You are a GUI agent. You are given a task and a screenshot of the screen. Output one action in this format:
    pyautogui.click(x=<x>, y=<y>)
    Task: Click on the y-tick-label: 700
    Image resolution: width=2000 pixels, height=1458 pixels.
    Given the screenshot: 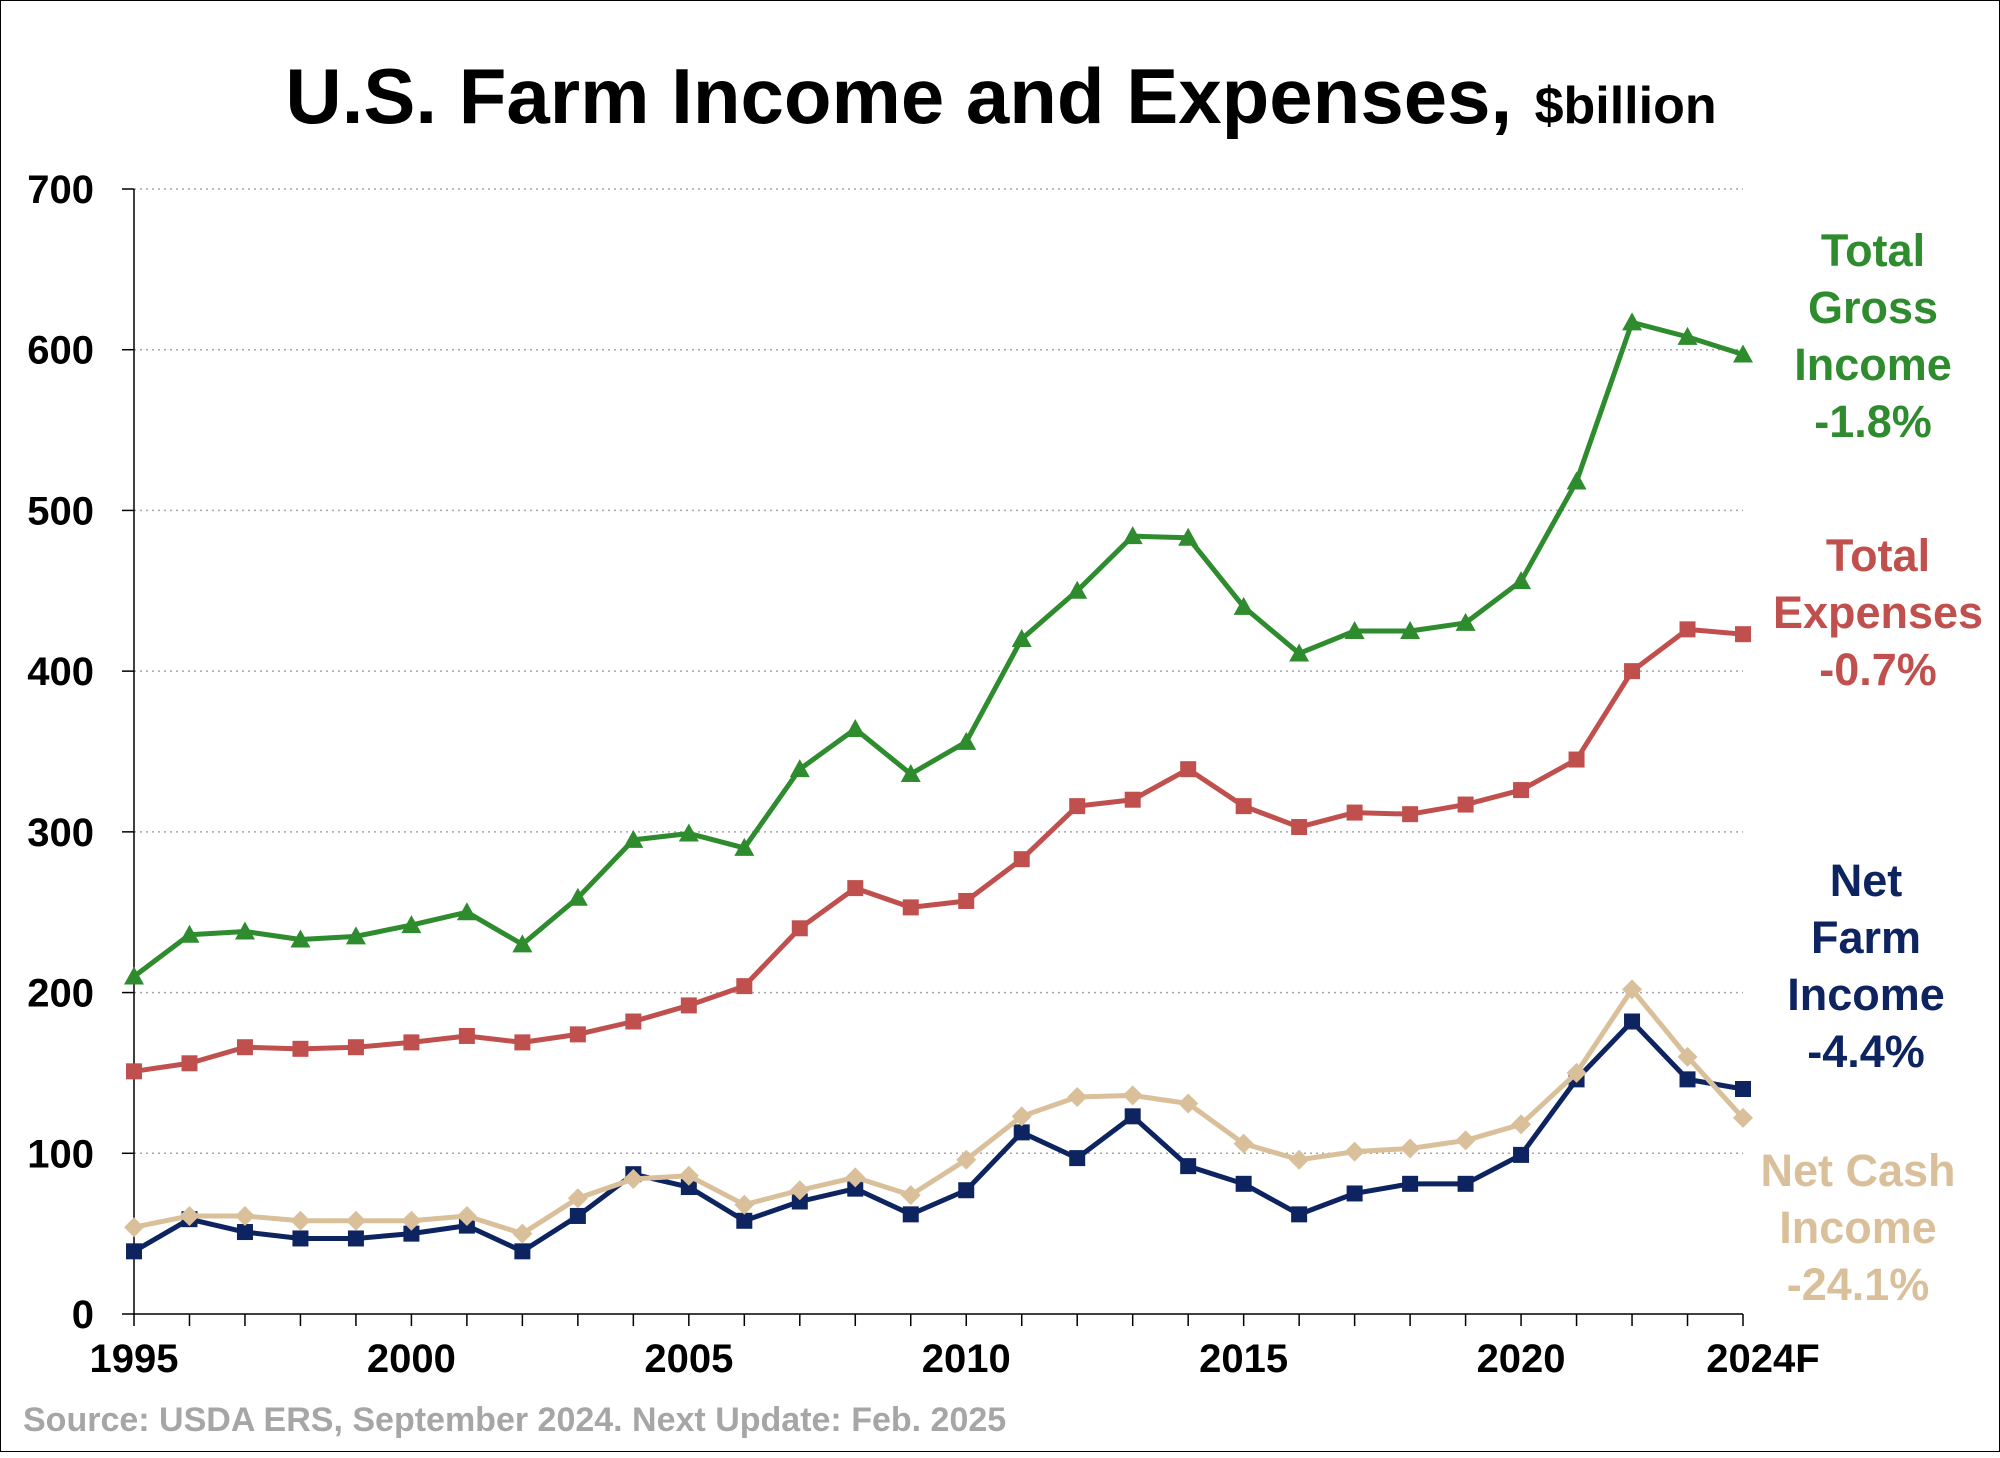 What is the action you would take?
    pyautogui.click(x=60, y=190)
    